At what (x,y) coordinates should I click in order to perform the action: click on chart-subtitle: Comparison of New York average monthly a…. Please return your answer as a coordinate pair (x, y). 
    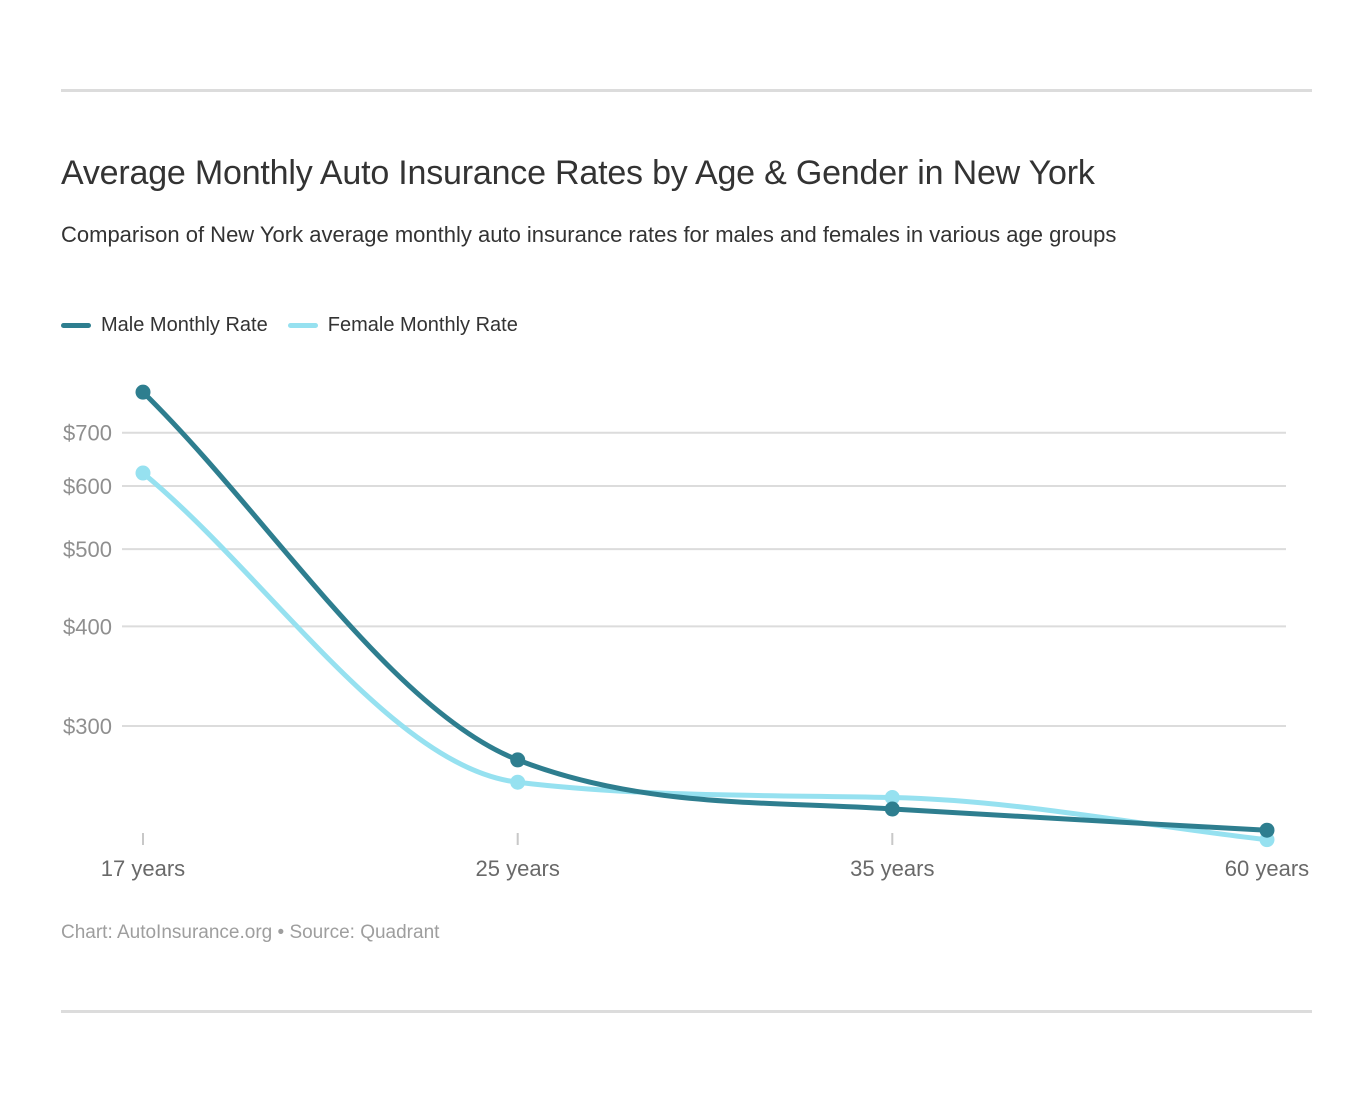
    Looking at the image, I should click on (589, 234).